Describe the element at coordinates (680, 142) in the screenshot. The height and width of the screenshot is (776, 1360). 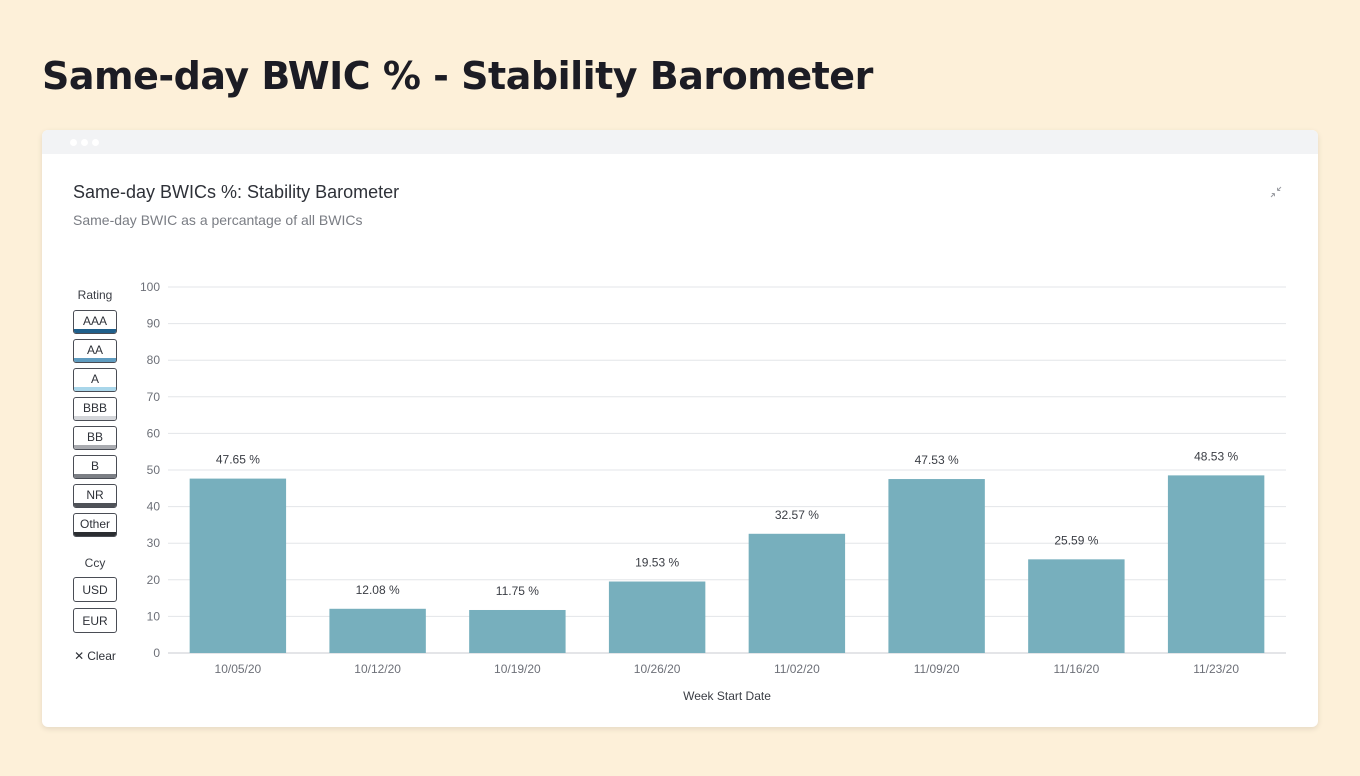
I see `window-titlebar` at that location.